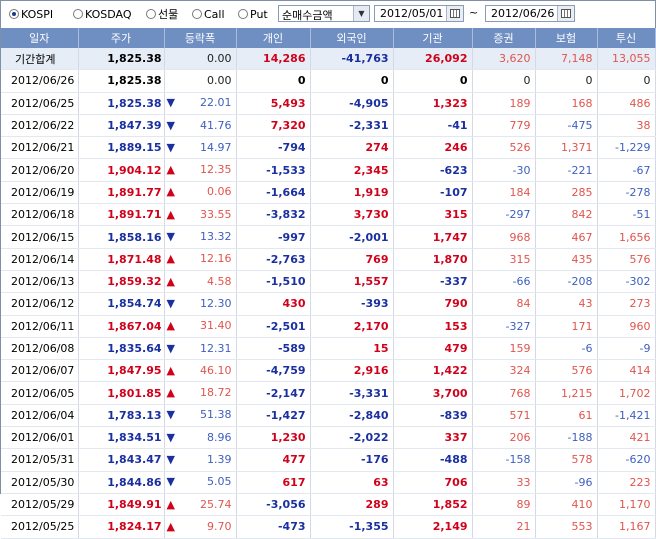 The image size is (656, 539). Describe the element at coordinates (566, 326) in the screenshot. I see `cell-insurance: 171` at that location.